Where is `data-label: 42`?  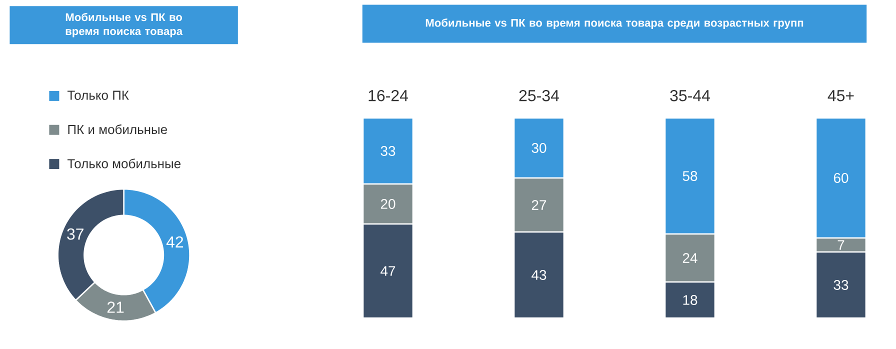
data-label: 42 is located at coordinates (175, 242).